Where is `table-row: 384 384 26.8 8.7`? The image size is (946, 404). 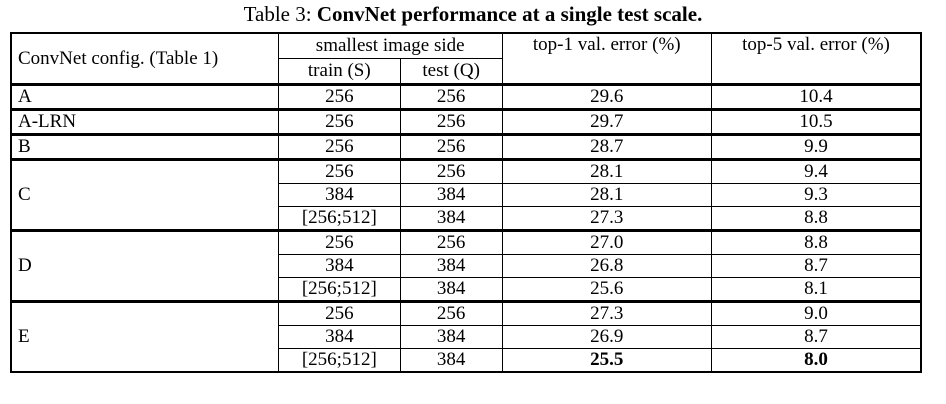 table-row: 384 384 26.8 8.7 is located at coordinates (466, 266).